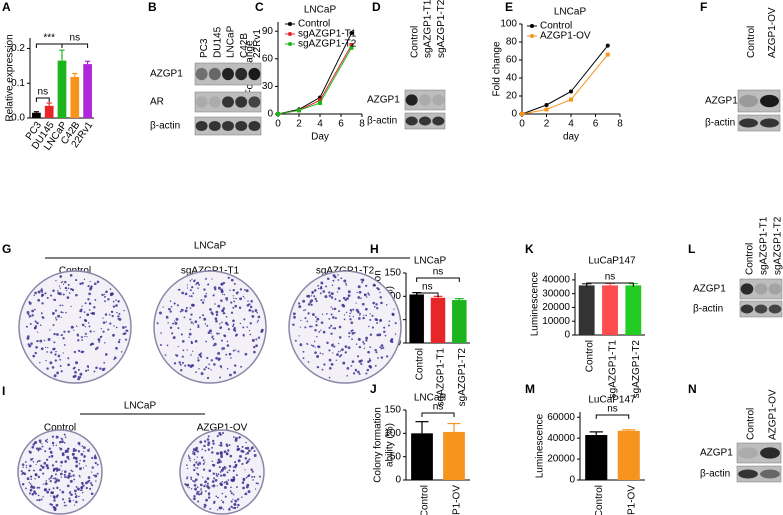 The height and width of the screenshot is (515, 783). I want to click on row-label: β-actin, so click(715, 474).